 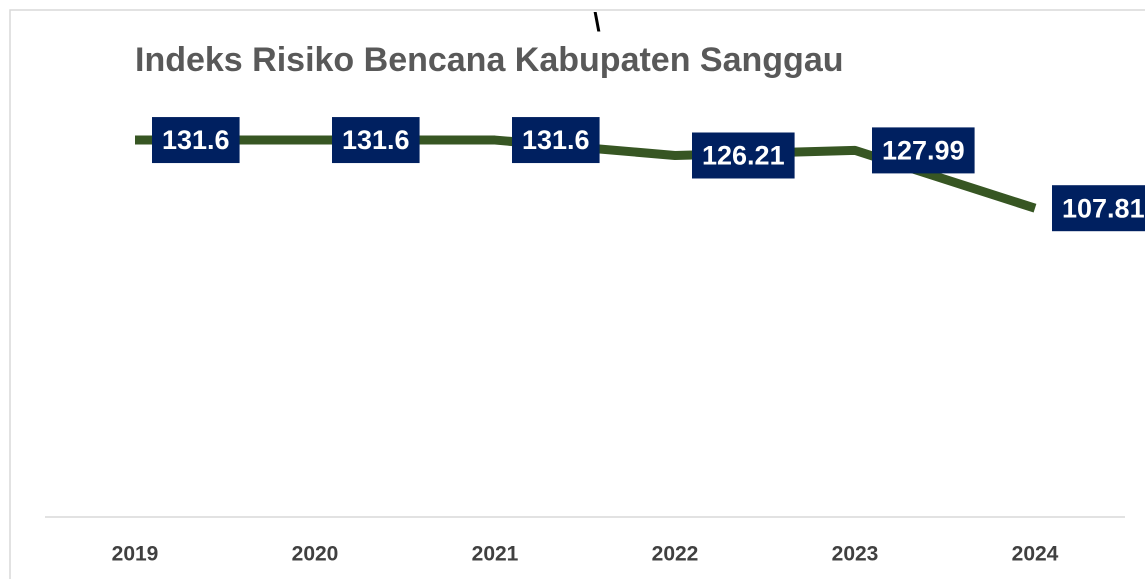 What do you see at coordinates (675, 554) in the screenshot?
I see `x-tick-label: 2022` at bounding box center [675, 554].